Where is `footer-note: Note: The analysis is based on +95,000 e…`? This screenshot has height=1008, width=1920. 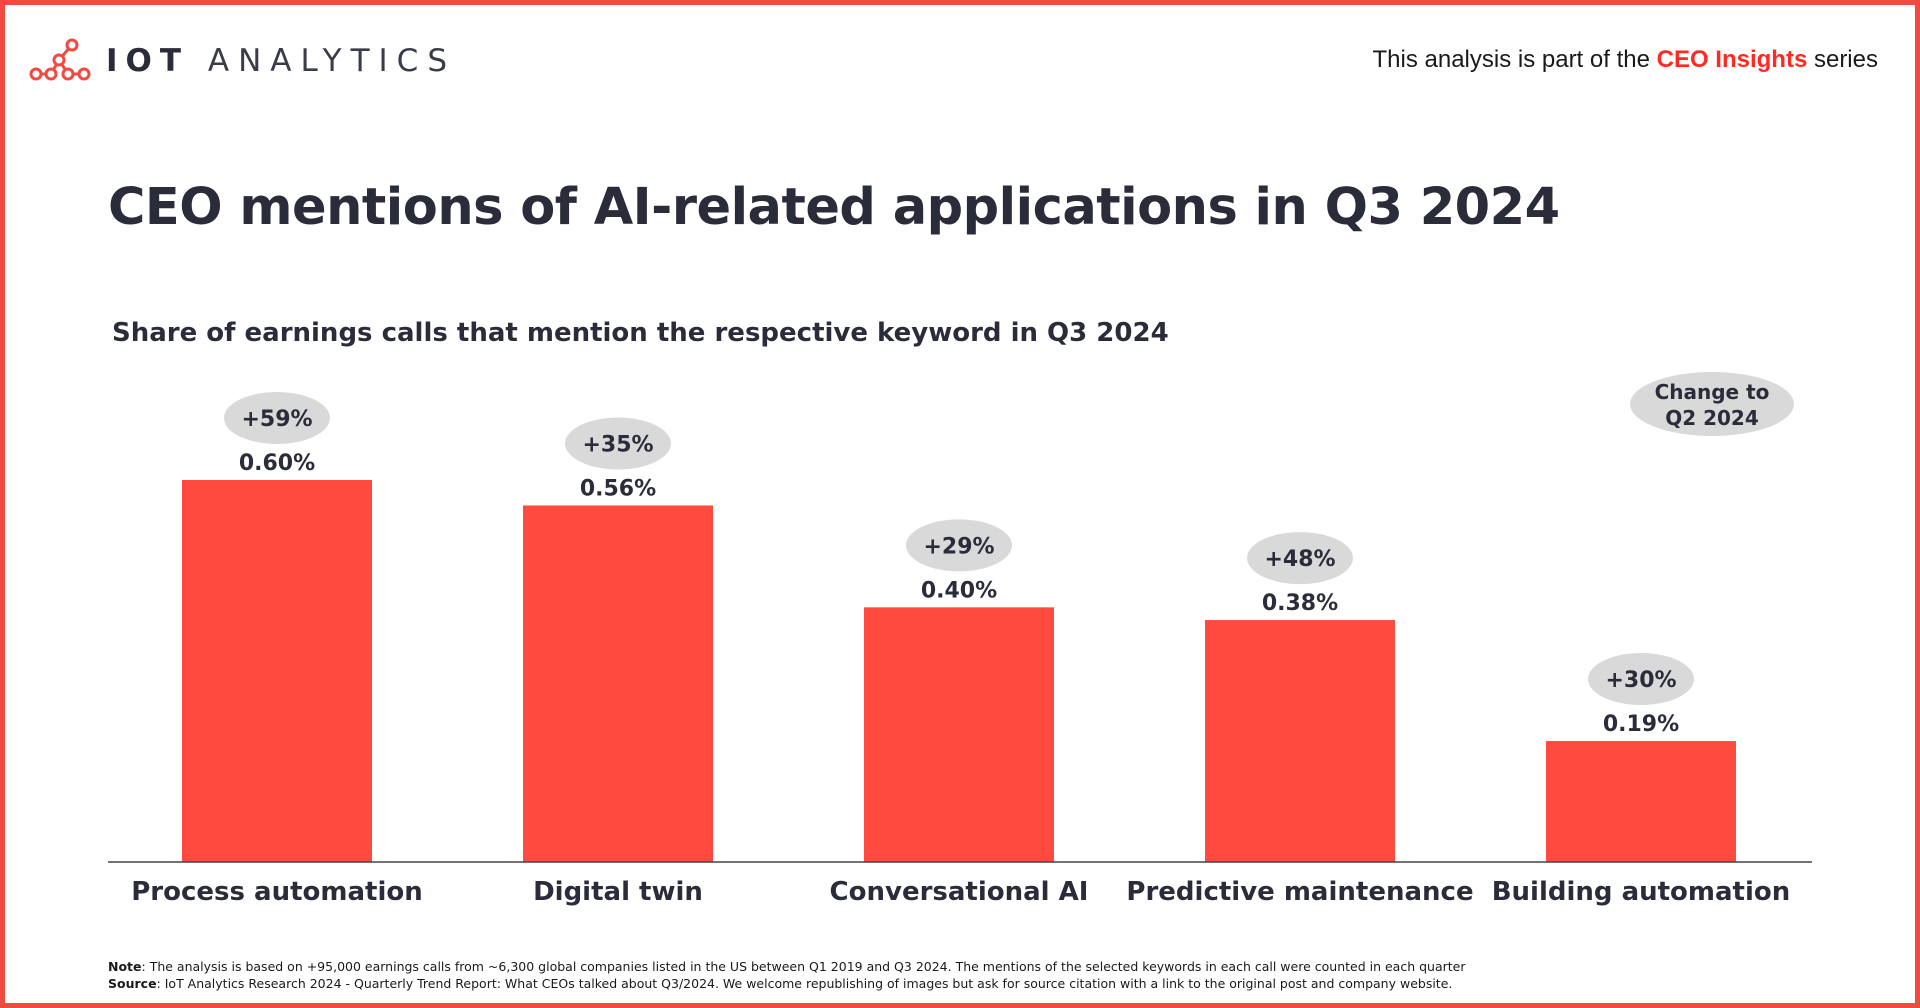
footer-note: Note: The analysis is based on +95,000 e… is located at coordinates (786, 966).